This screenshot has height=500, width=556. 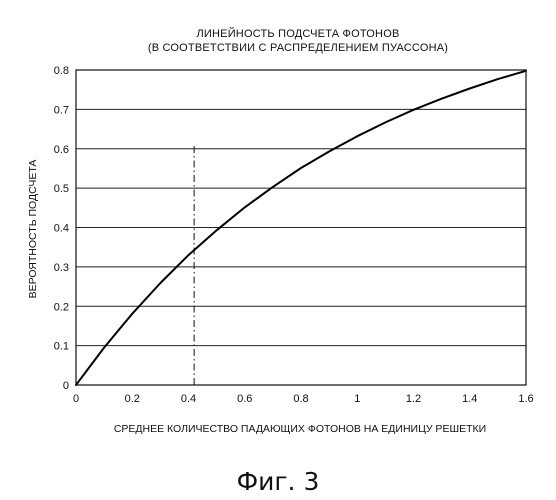 I want to click on y-tick-label: 0.8, so click(x=61, y=71).